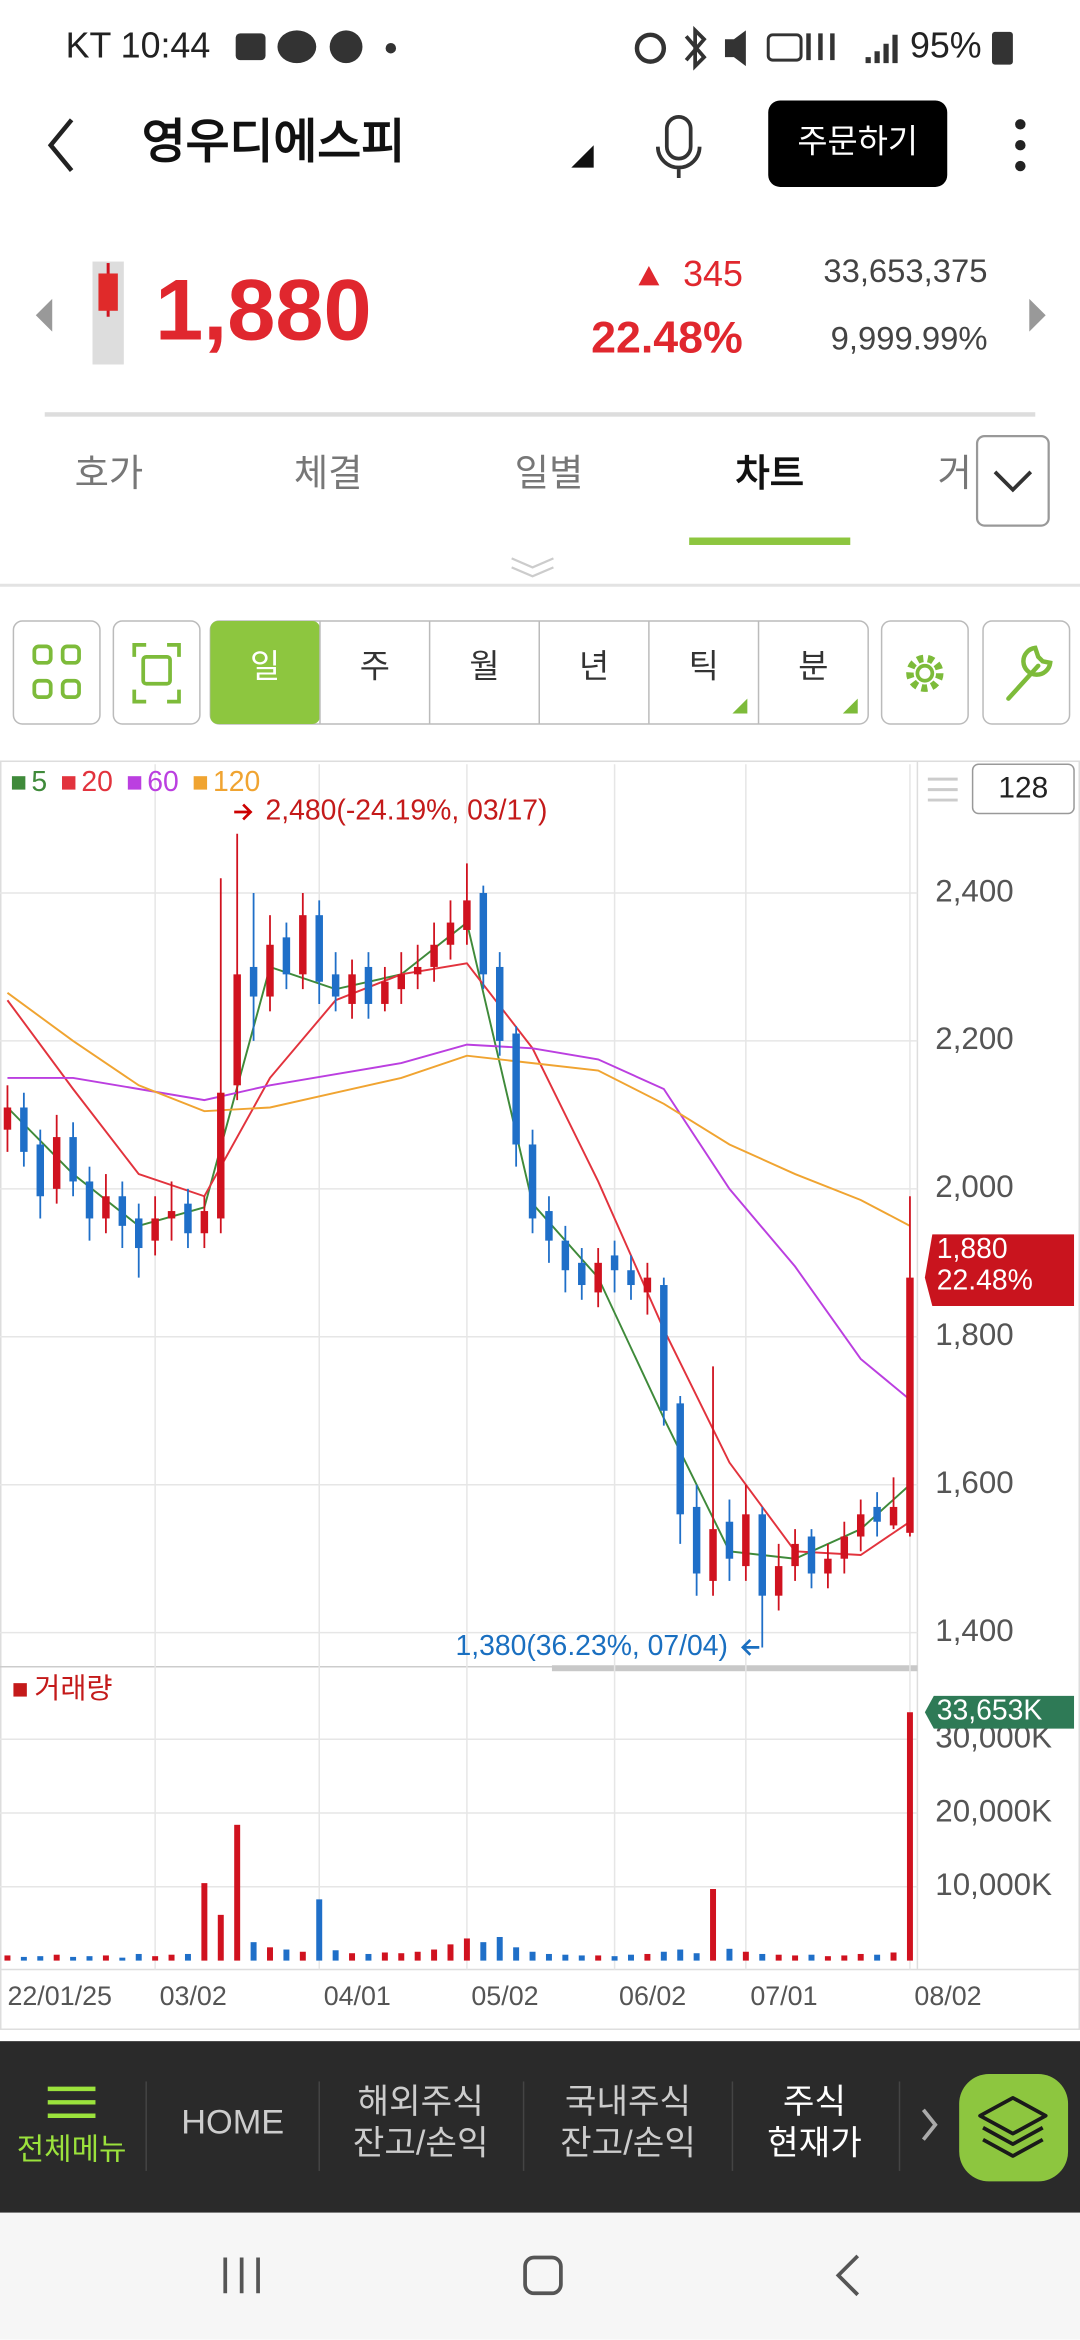 This screenshot has height=2340, width=1080. What do you see at coordinates (678, 146) in the screenshot?
I see `mic-button` at bounding box center [678, 146].